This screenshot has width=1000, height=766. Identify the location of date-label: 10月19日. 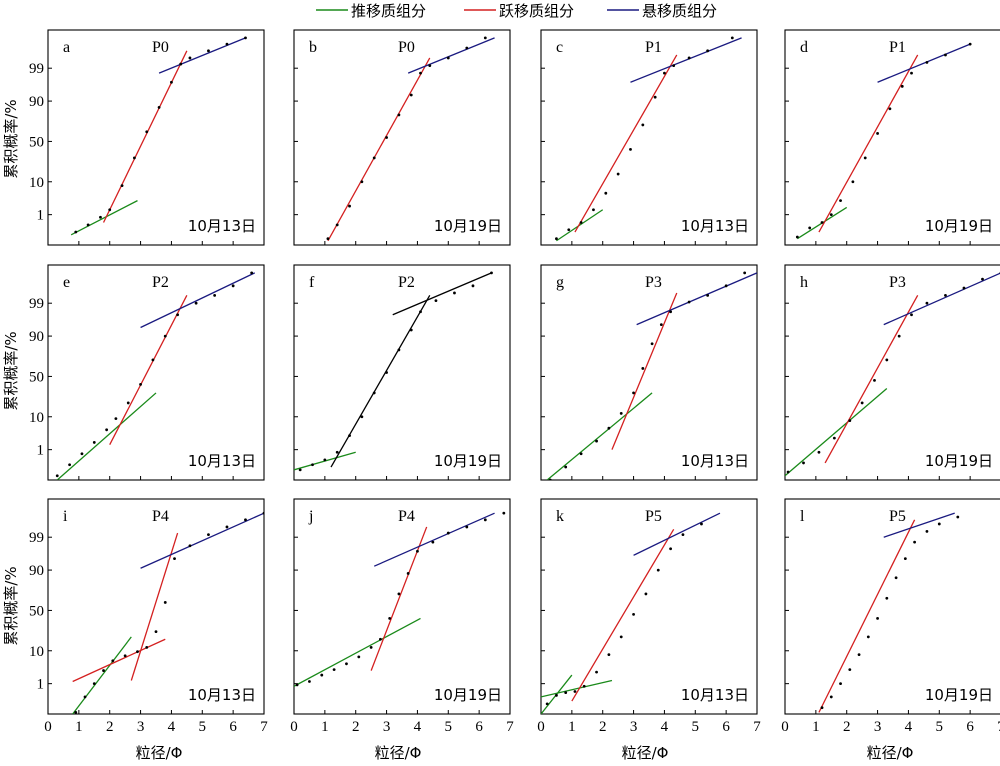
(959, 695).